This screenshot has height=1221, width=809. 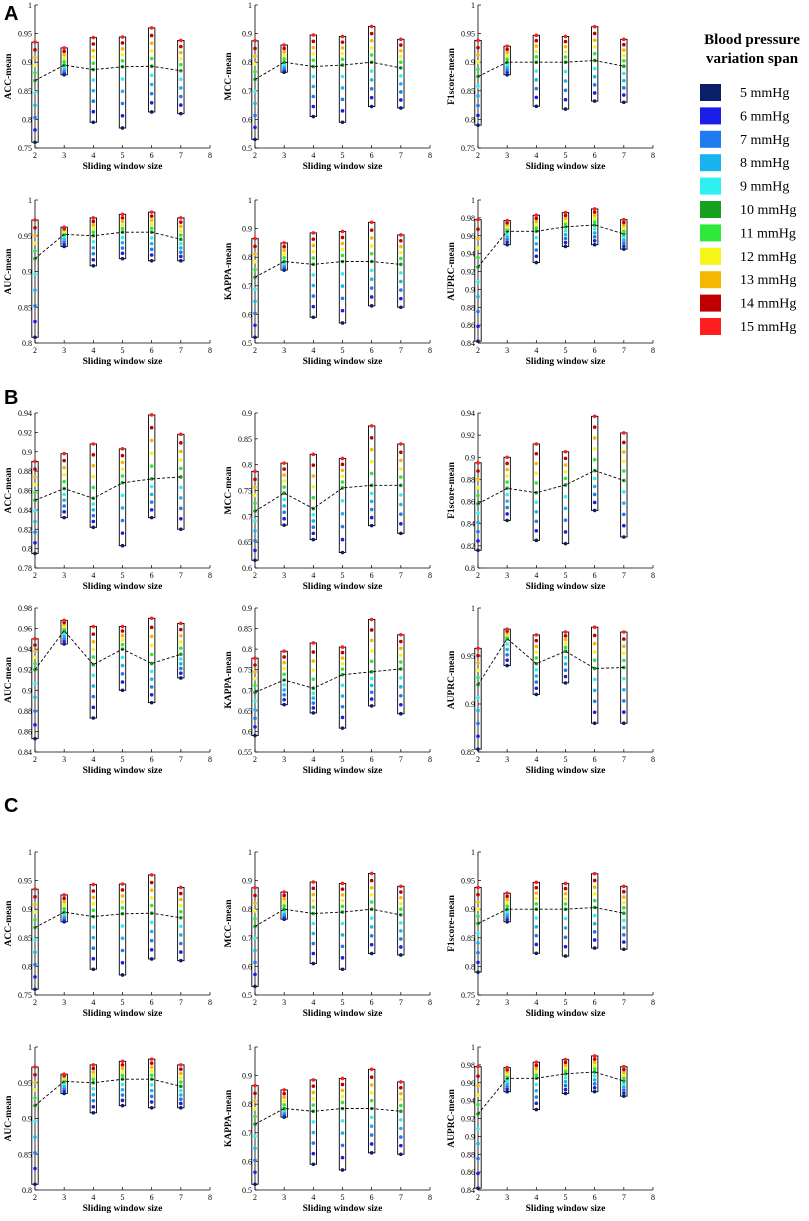 What do you see at coordinates (229, 923) in the screenshot?
I see `y-axis-label: MCC-mean` at bounding box center [229, 923].